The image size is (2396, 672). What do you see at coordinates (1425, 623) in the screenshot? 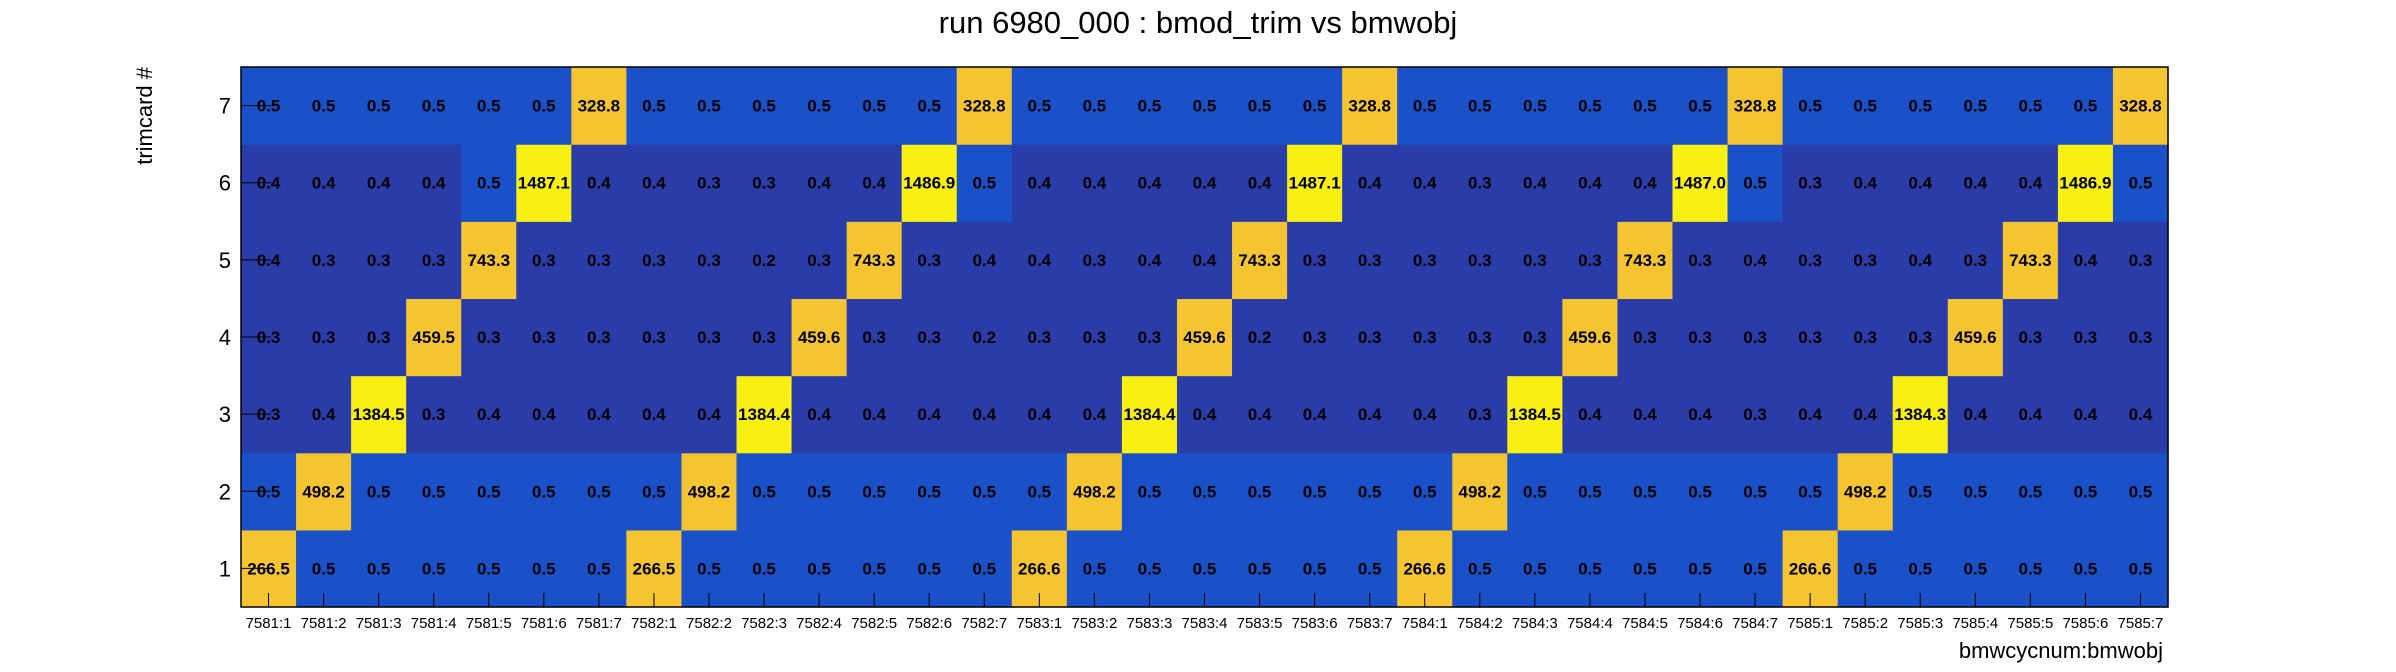
I see `x-tick-label: 7584:1` at bounding box center [1425, 623].